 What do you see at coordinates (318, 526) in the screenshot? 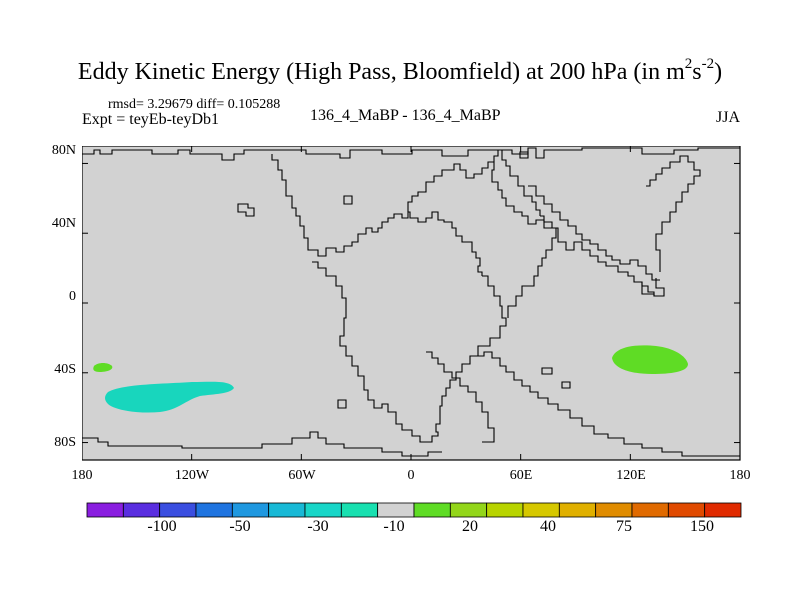
I see `colorbar-label: -30` at bounding box center [318, 526].